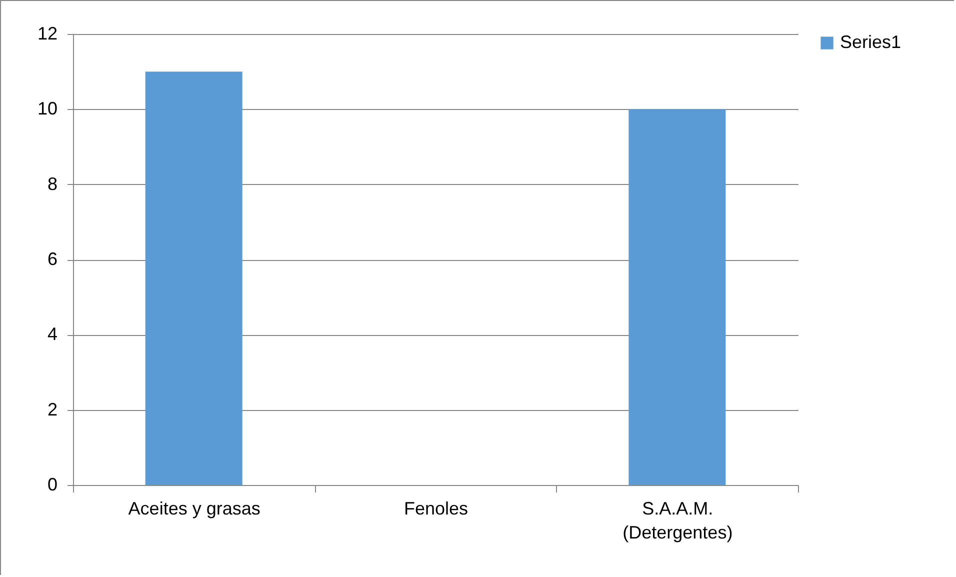 Image resolution: width=956 pixels, height=577 pixels. Describe the element at coordinates (47, 34) in the screenshot. I see `y-tick-label: 12` at that location.